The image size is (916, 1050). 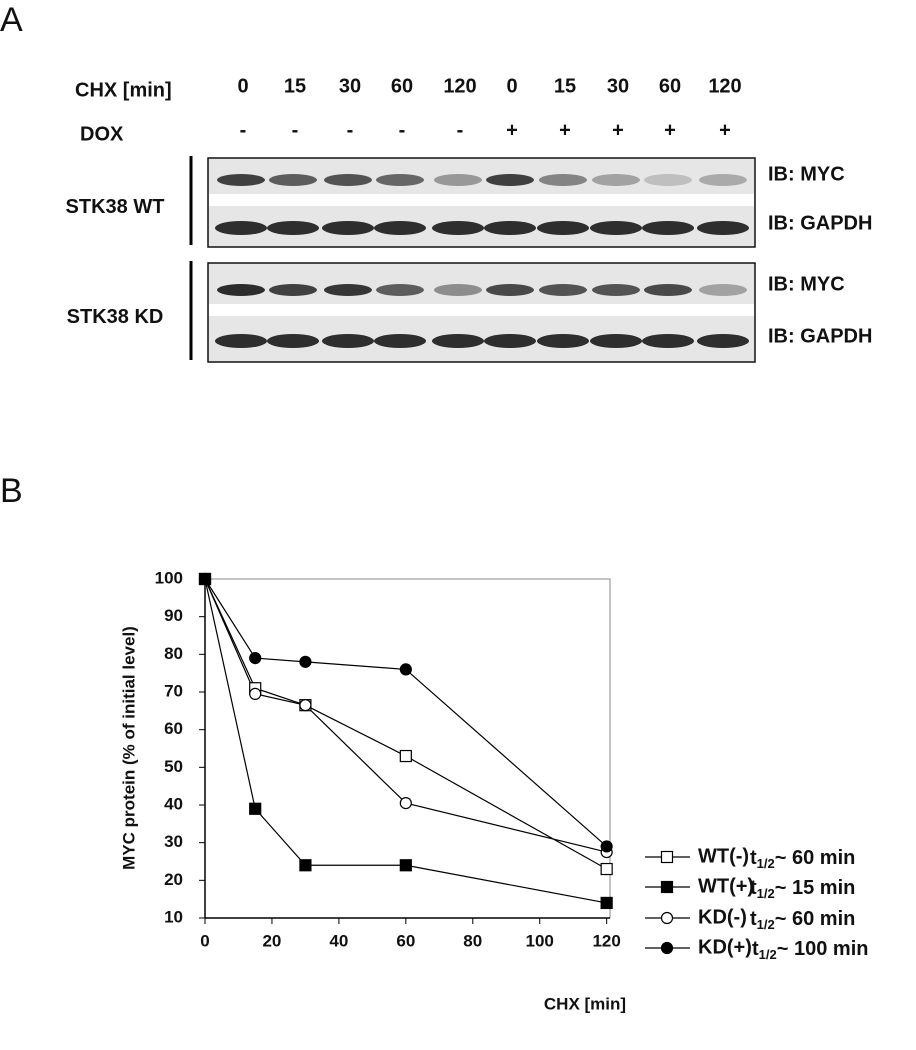 What do you see at coordinates (173, 690) in the screenshot?
I see `y-tick-label: 70` at bounding box center [173, 690].